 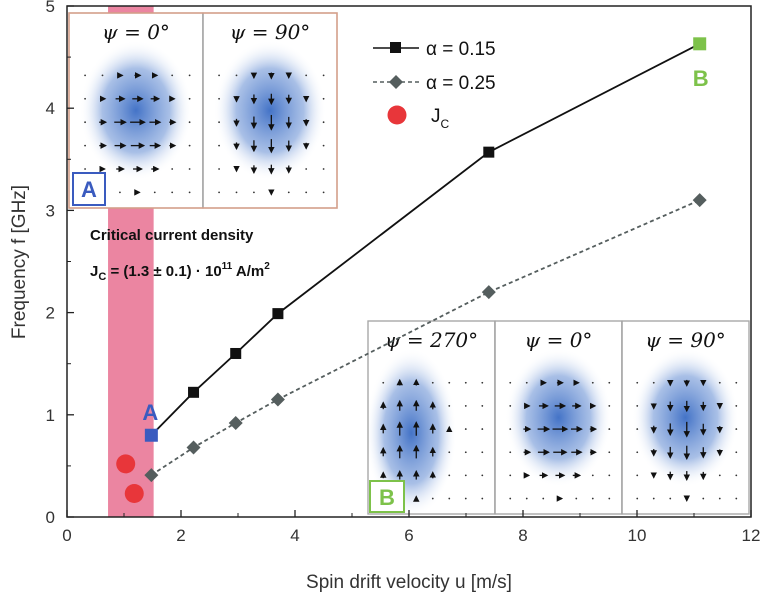 I want to click on x-tick-label: 8, so click(x=522, y=535).